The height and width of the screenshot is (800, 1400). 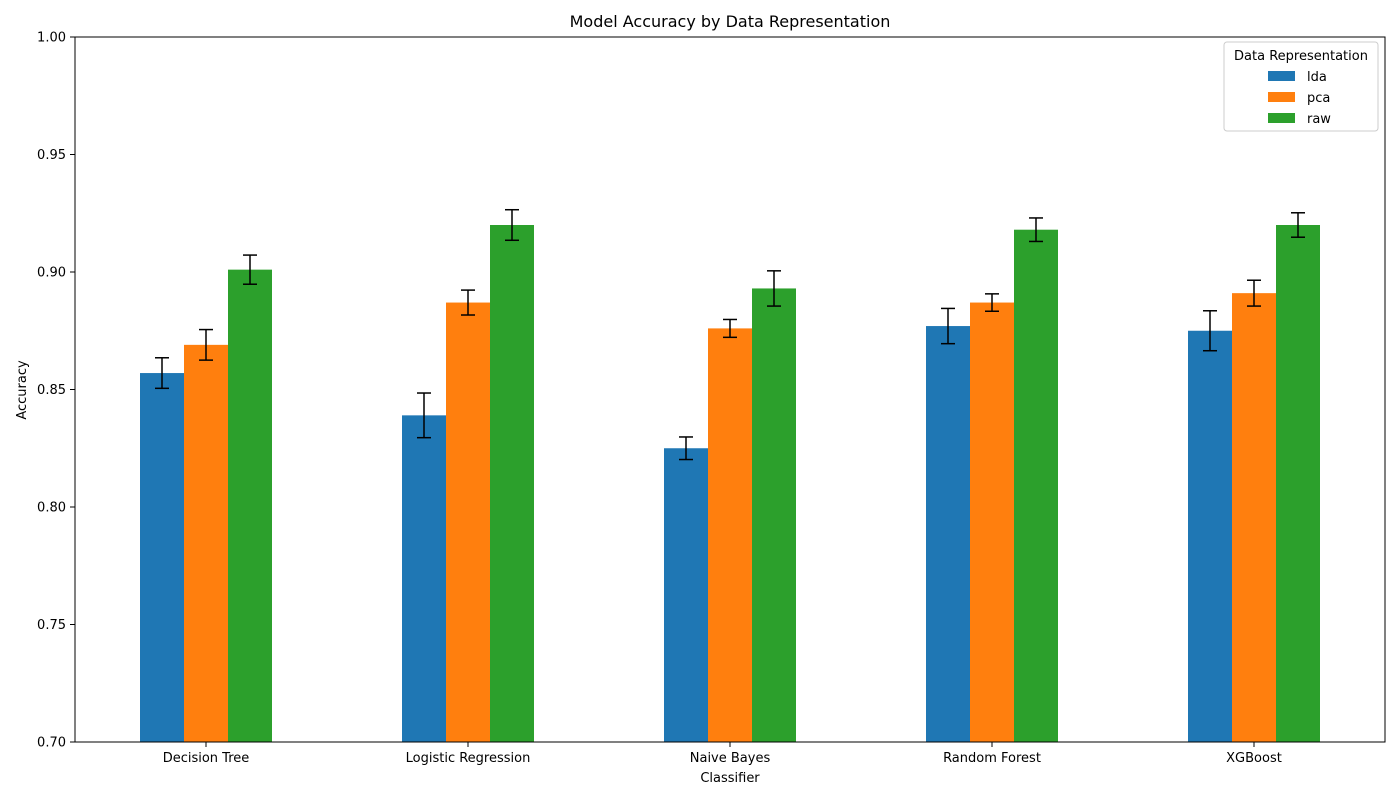 What do you see at coordinates (468, 758) in the screenshot?
I see `x-tick-label-1: Logistic Regression` at bounding box center [468, 758].